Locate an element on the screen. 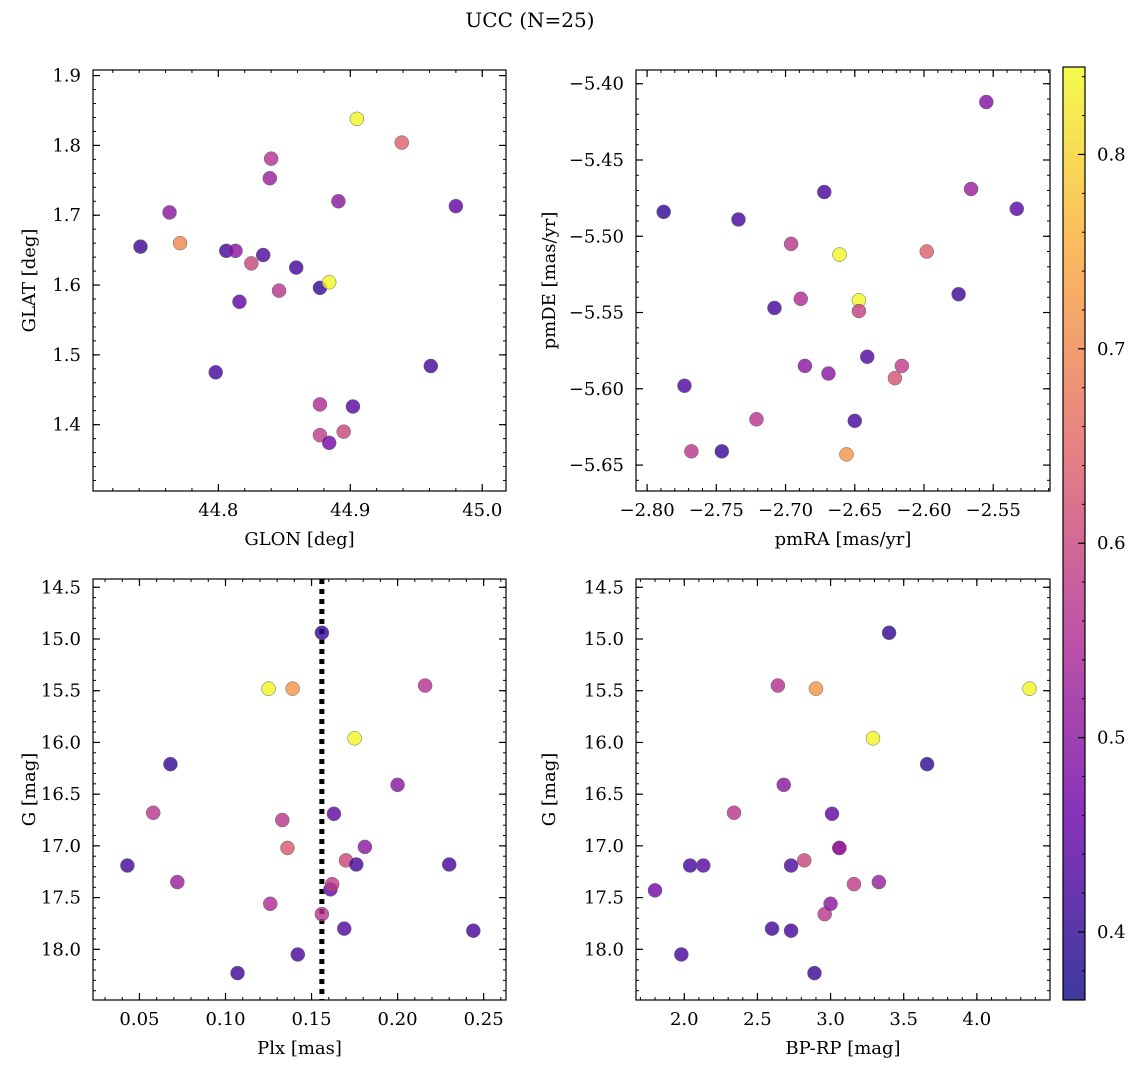  y-tick-label: 16.0 is located at coordinates (61, 742).